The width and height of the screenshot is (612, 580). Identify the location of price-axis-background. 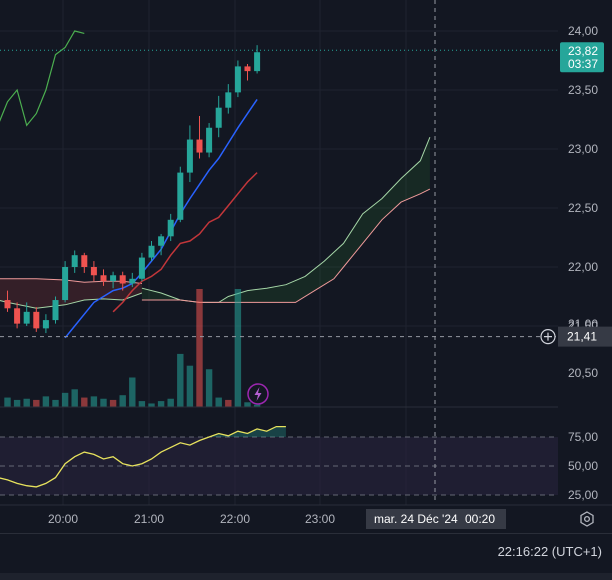
(585, 252).